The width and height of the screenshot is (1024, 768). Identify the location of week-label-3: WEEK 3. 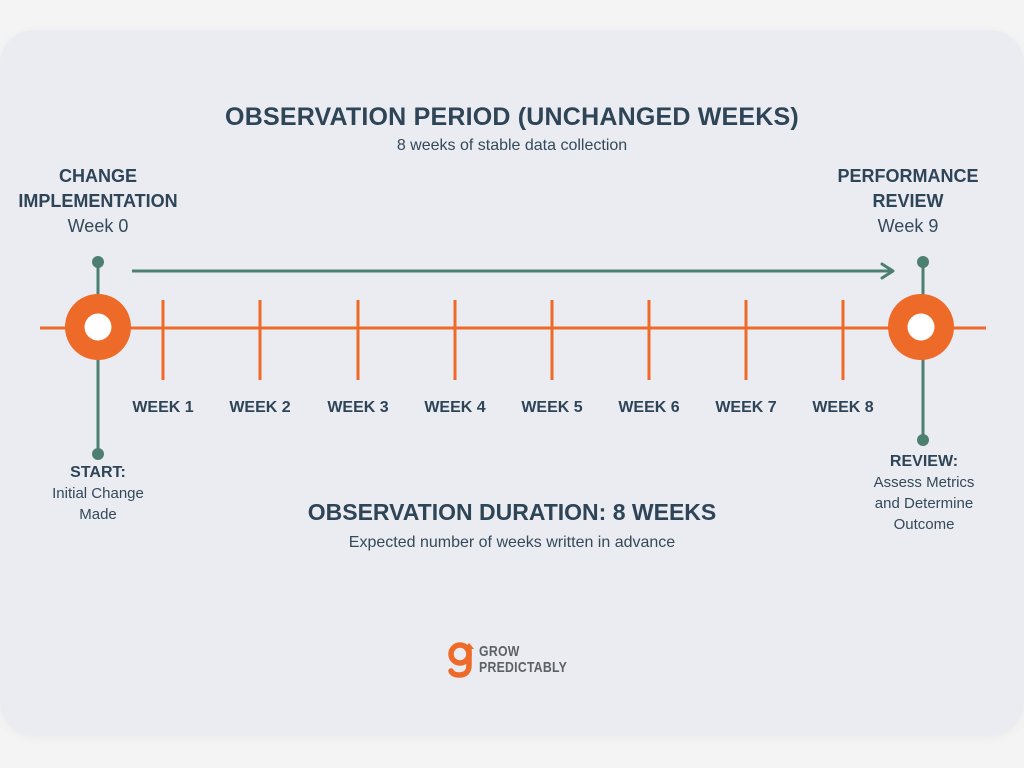
(358, 407).